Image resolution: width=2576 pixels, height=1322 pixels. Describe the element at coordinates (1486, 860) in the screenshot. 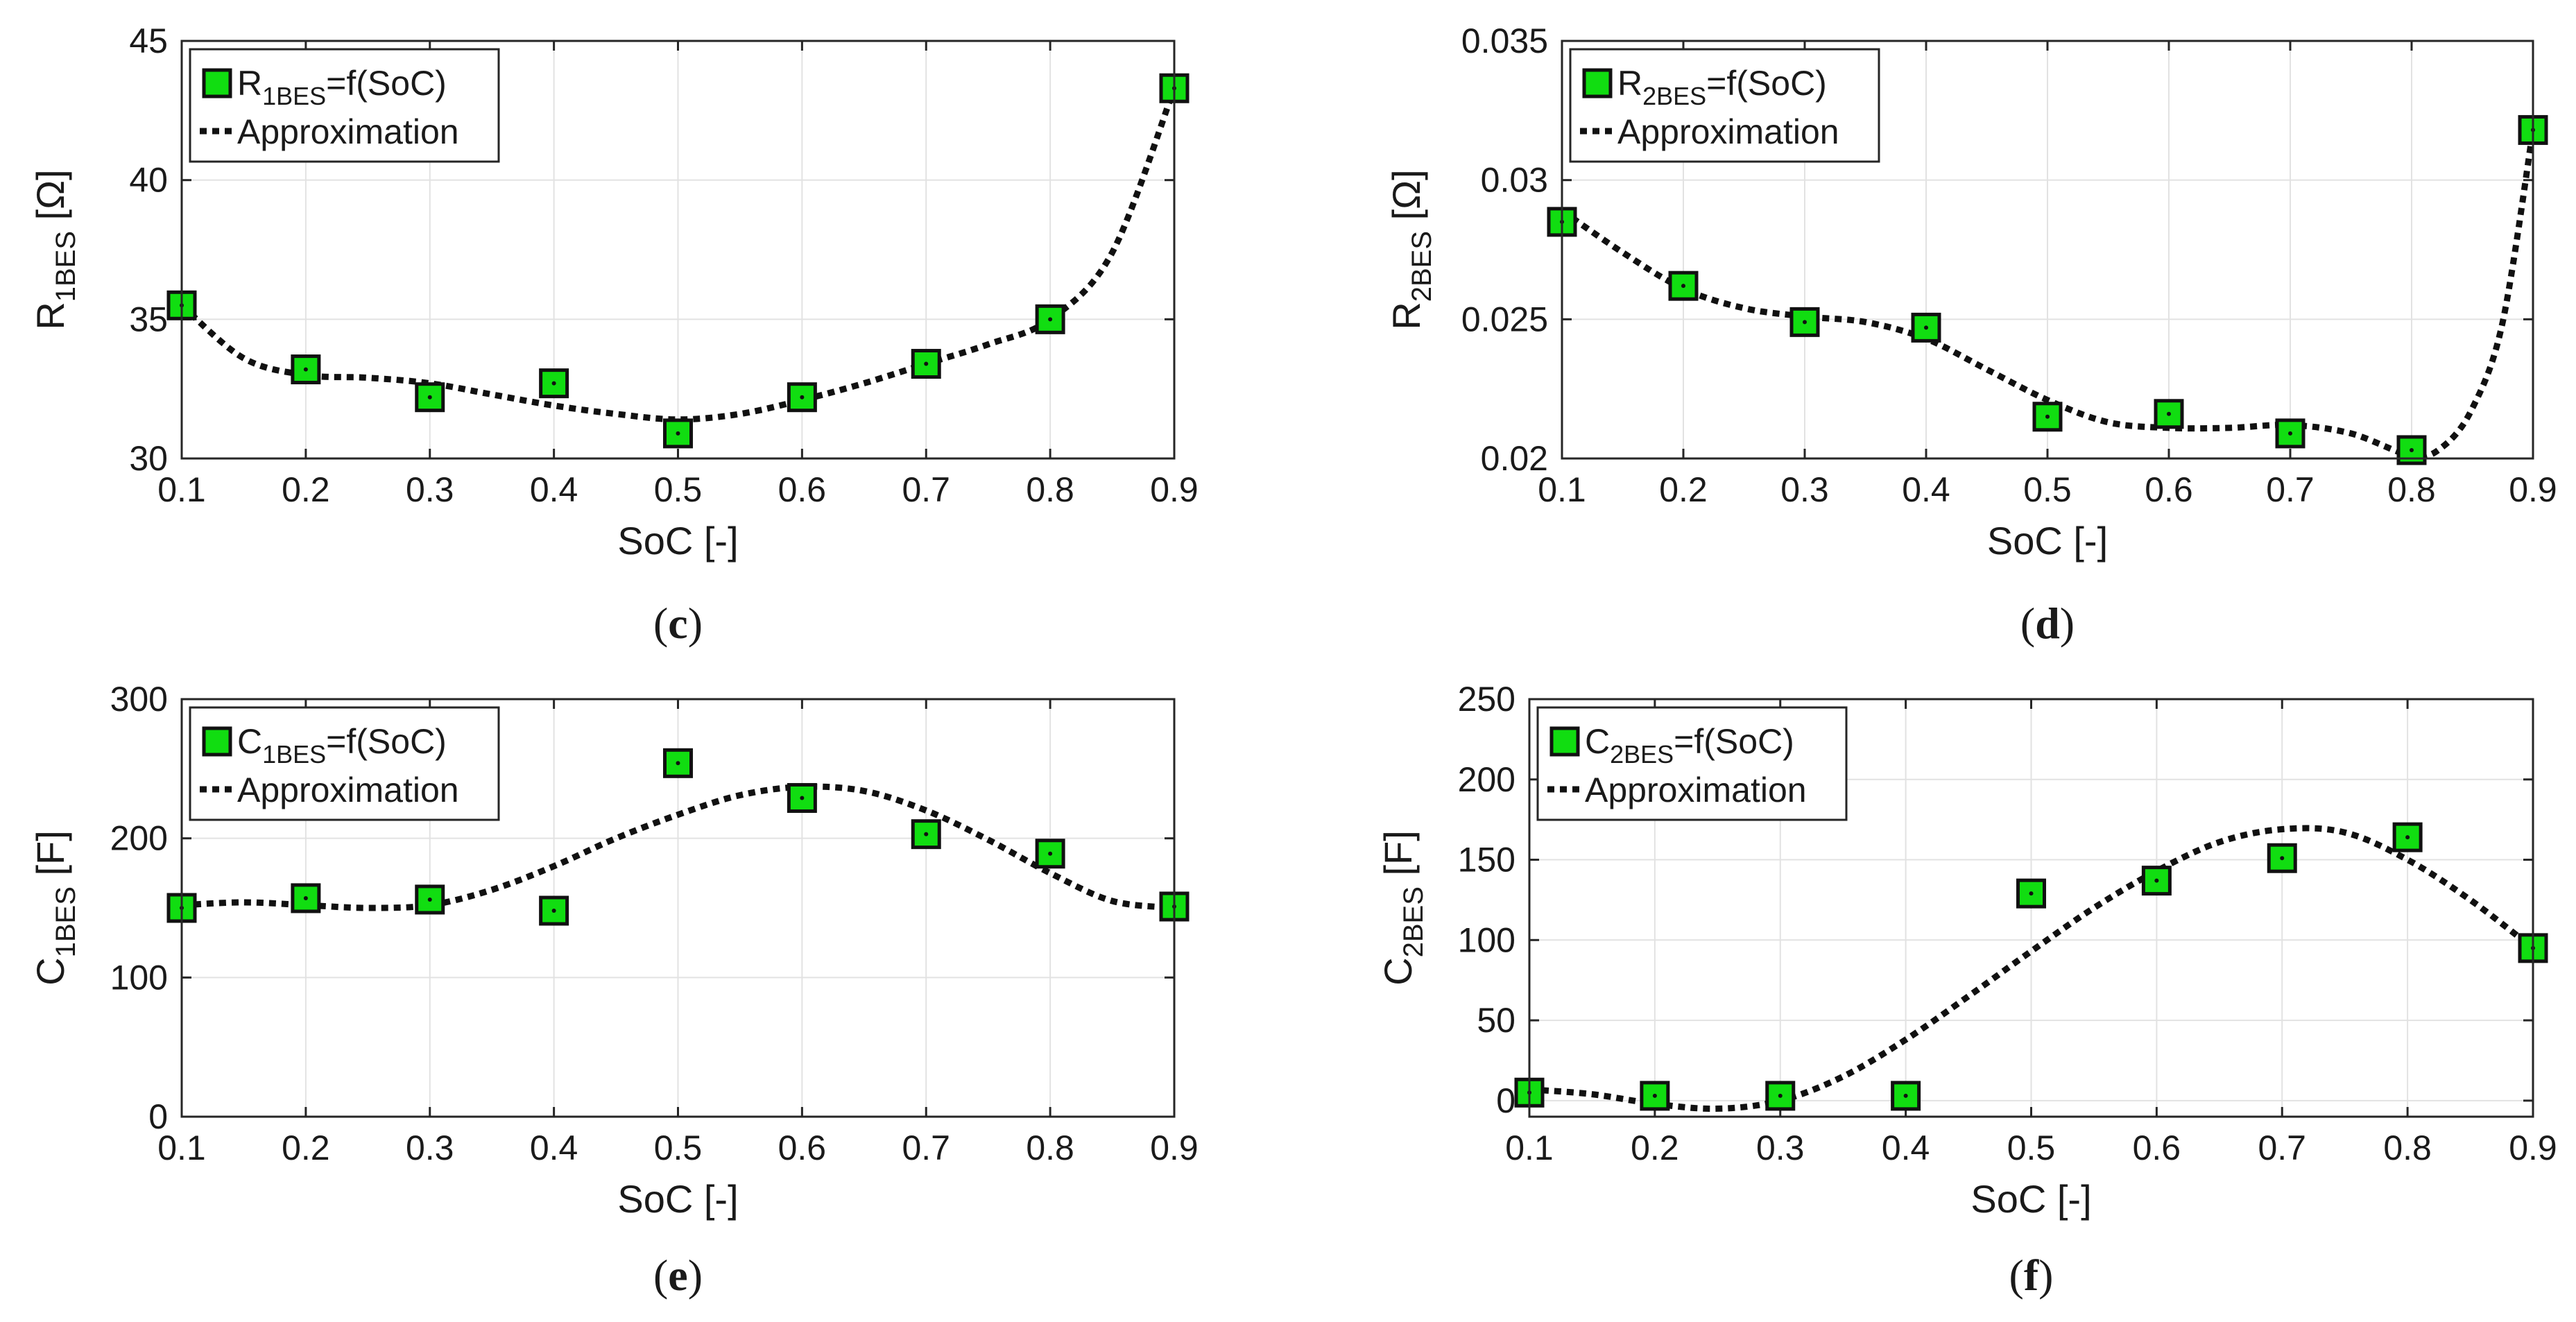

I see `y-tick-label: 150` at that location.